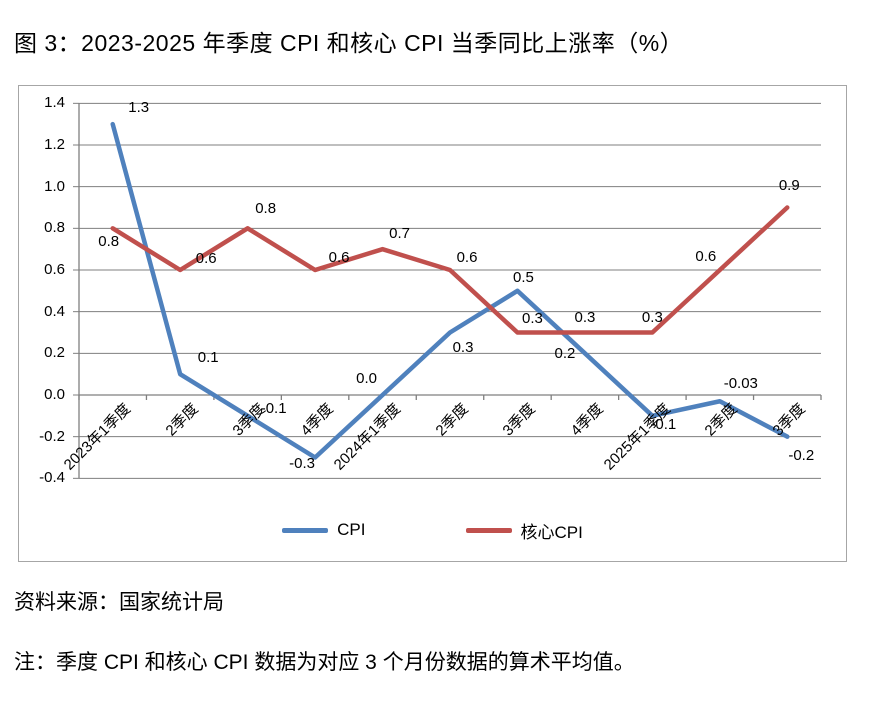 This screenshot has width=870, height=702. Describe the element at coordinates (351, 529) in the screenshot. I see `legend-label-cpi: CPI` at that location.